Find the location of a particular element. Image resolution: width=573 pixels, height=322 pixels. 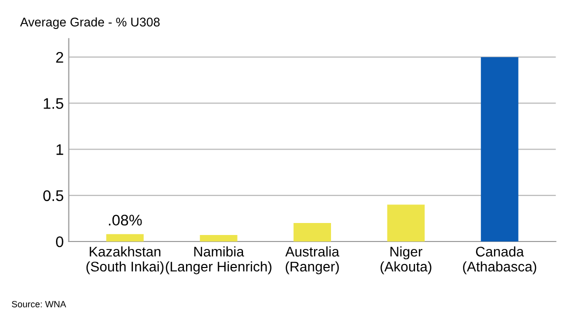

y-tick-label: 0 is located at coordinates (60, 242).